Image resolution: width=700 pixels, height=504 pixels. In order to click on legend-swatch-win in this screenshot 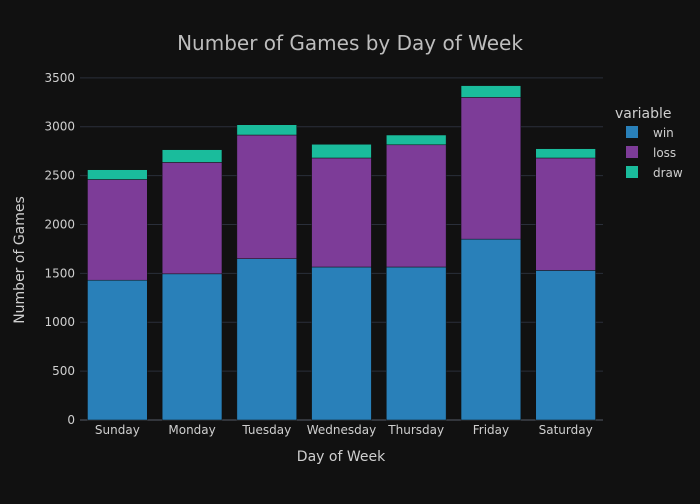, I will do `click(632, 132)`.